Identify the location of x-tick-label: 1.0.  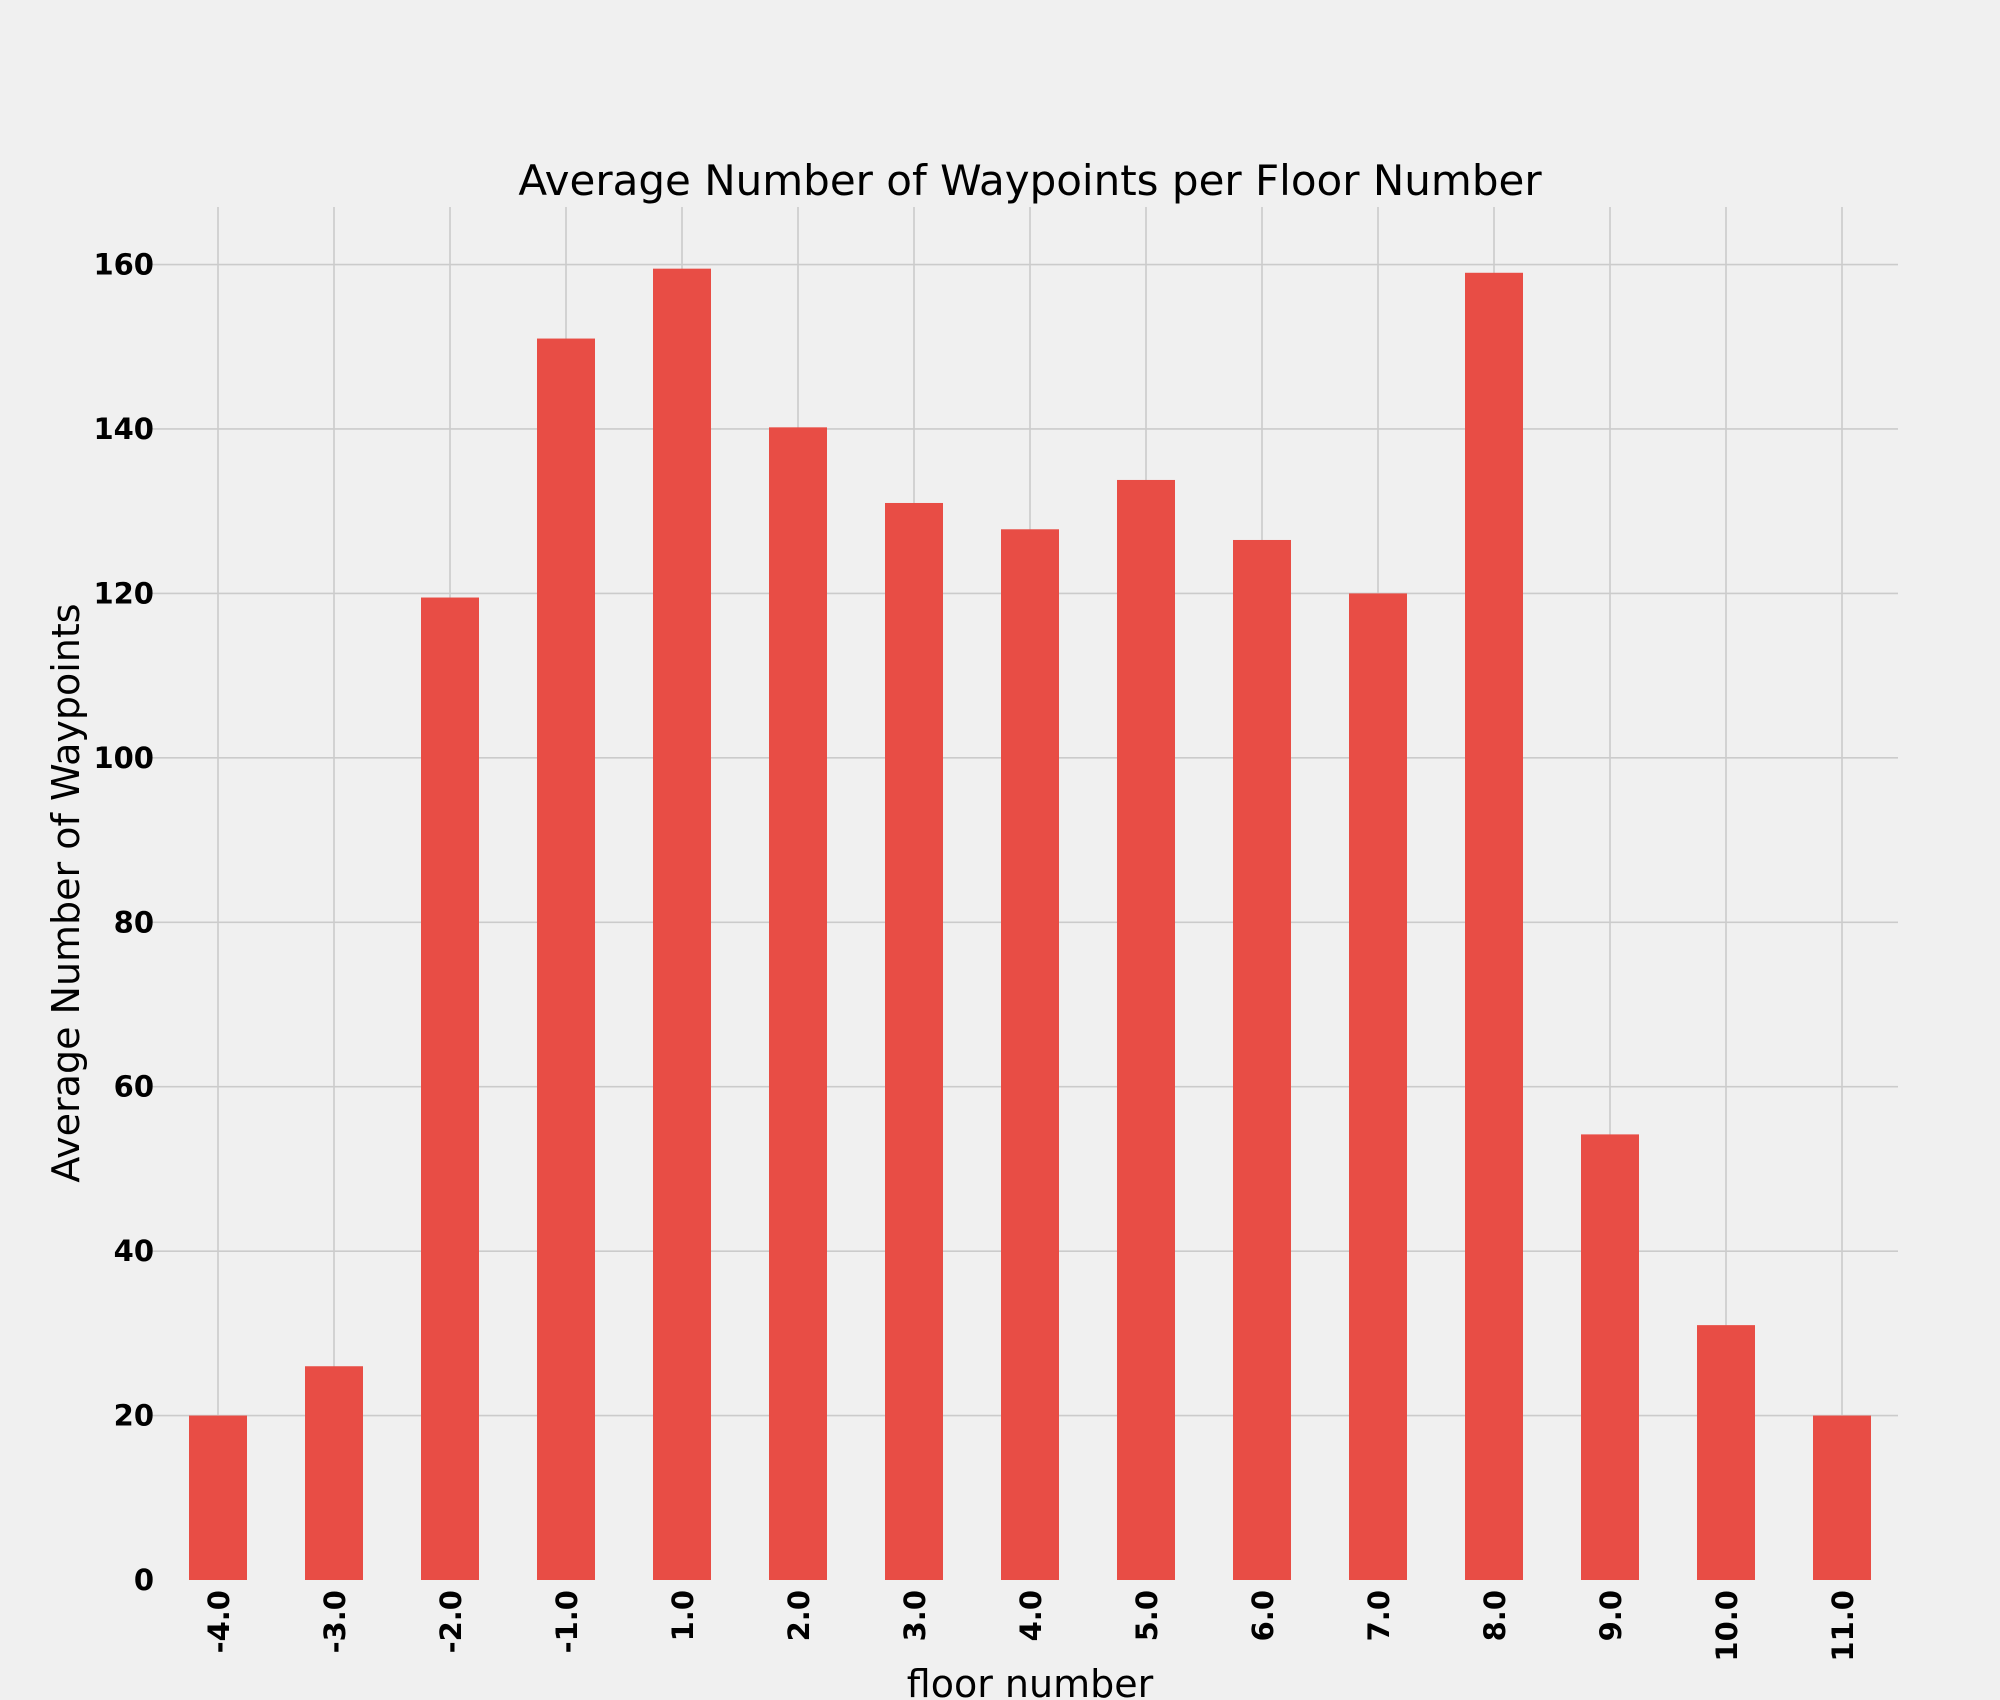
(683, 1615).